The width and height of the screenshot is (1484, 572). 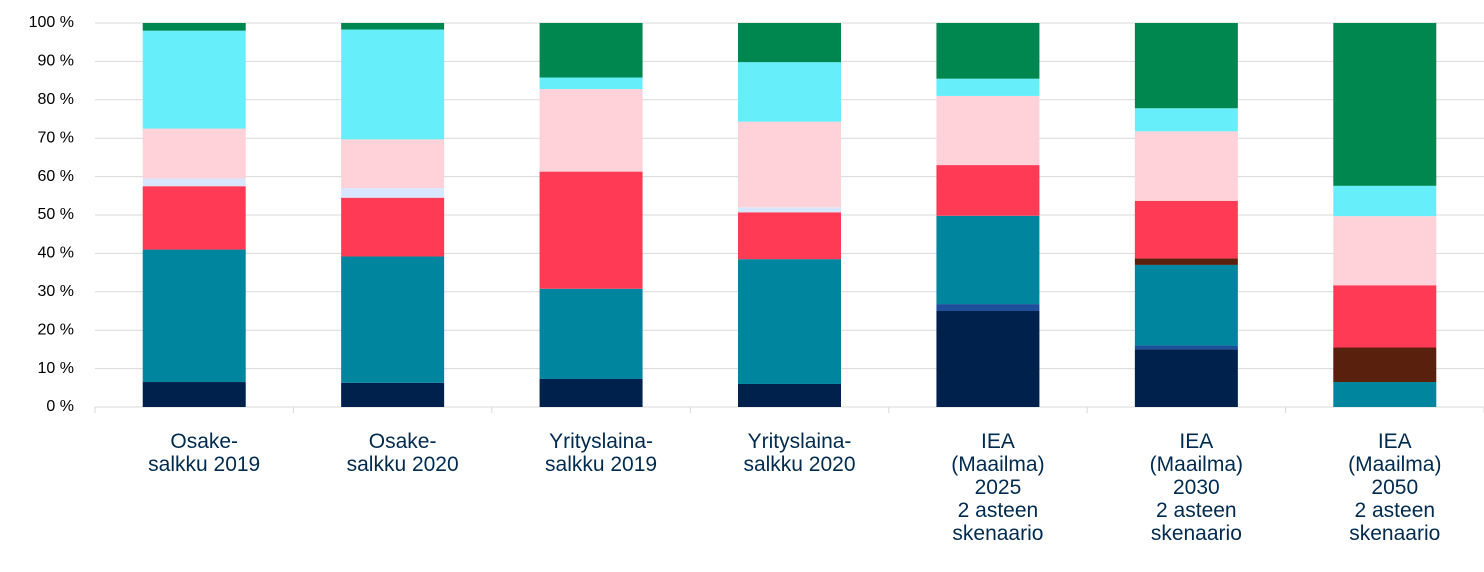 I want to click on y-tick-label: 20 %, so click(x=56, y=329).